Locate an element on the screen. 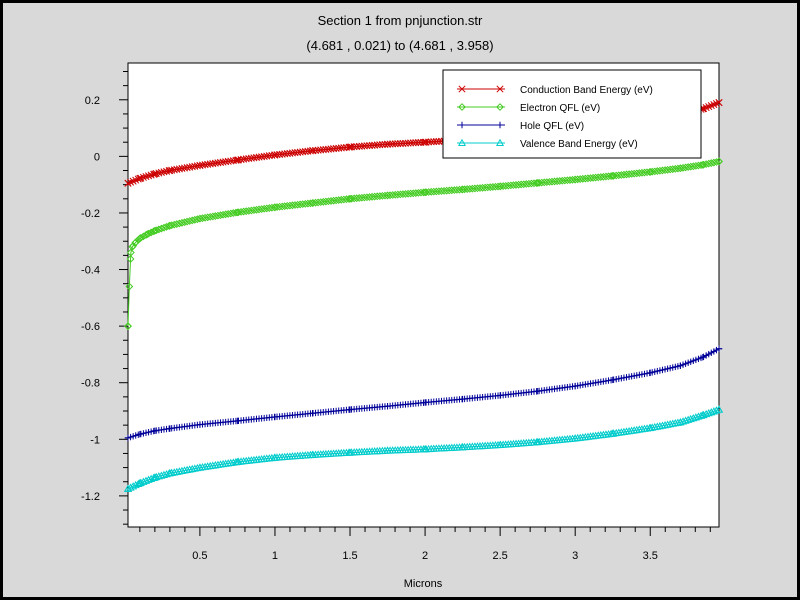 The width and height of the screenshot is (800, 600). x-axis-label: Microns is located at coordinates (423, 584).